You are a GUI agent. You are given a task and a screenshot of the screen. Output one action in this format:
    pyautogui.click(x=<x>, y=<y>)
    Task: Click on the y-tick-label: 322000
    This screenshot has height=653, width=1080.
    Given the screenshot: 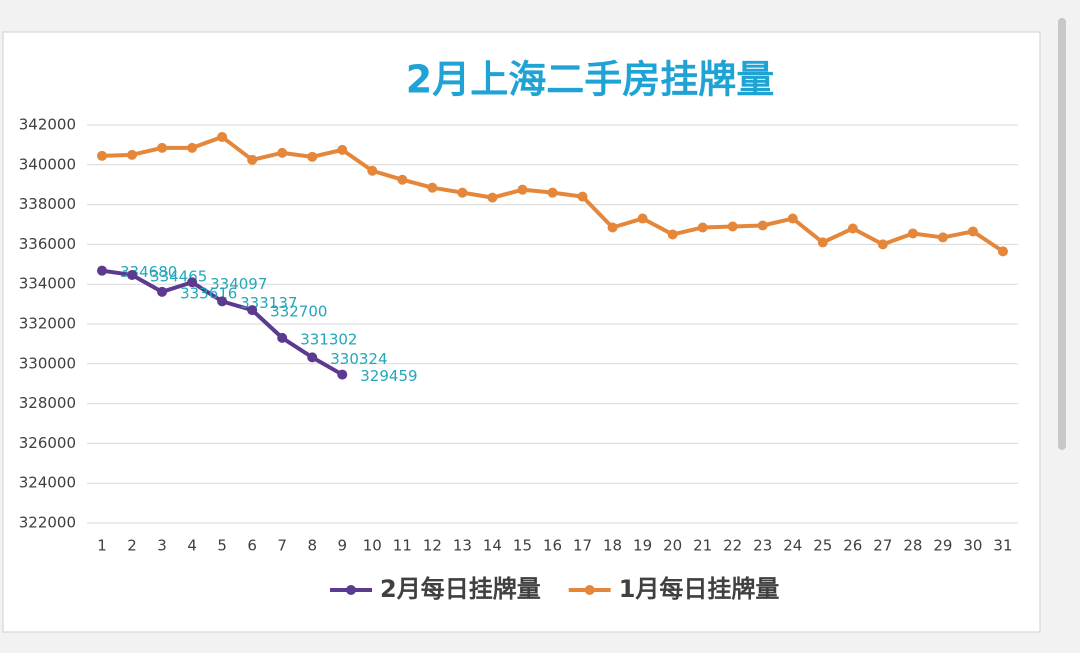 What is the action you would take?
    pyautogui.click(x=47, y=523)
    